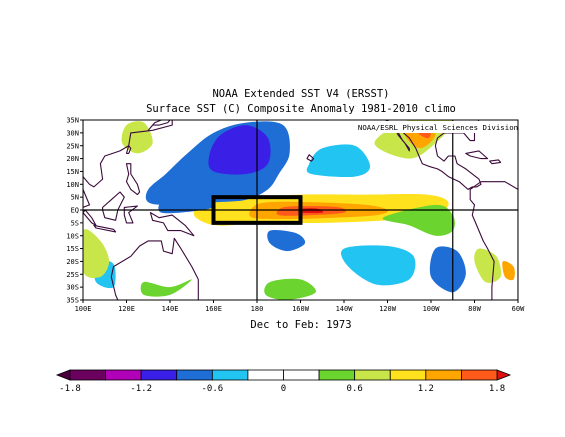 The image size is (565, 437). What do you see at coordinates (257, 309) in the screenshot?
I see `x-tick-label: 180` at bounding box center [257, 309].